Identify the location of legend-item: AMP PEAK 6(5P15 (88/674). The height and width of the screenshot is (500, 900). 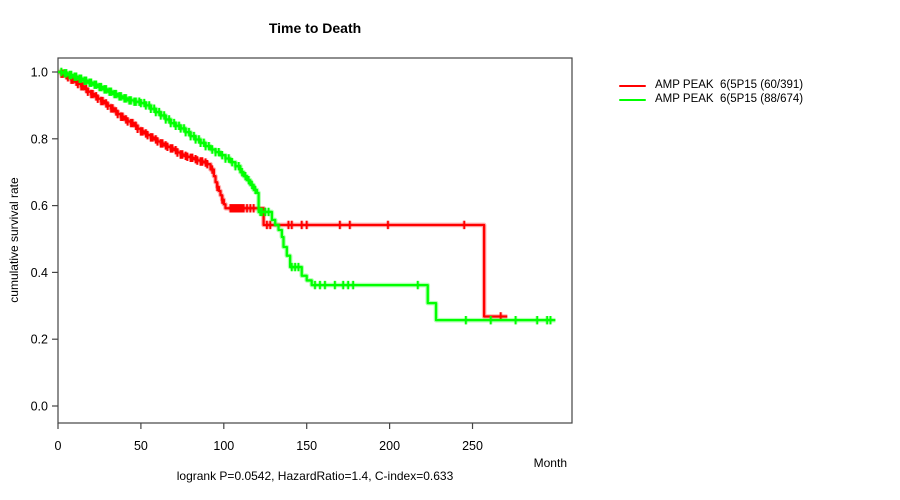
(711, 99).